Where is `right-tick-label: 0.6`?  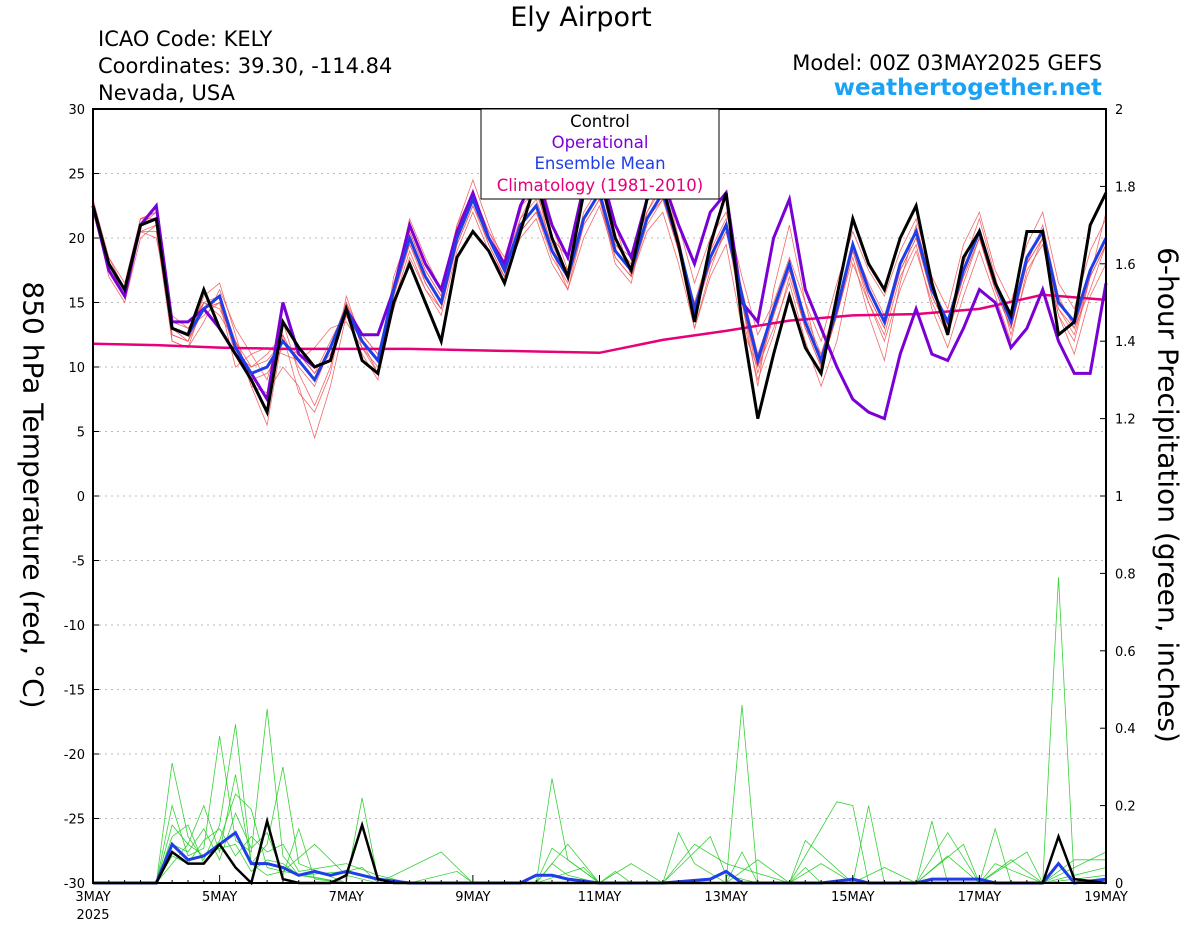 right-tick-label: 0.6 is located at coordinates (1125, 652).